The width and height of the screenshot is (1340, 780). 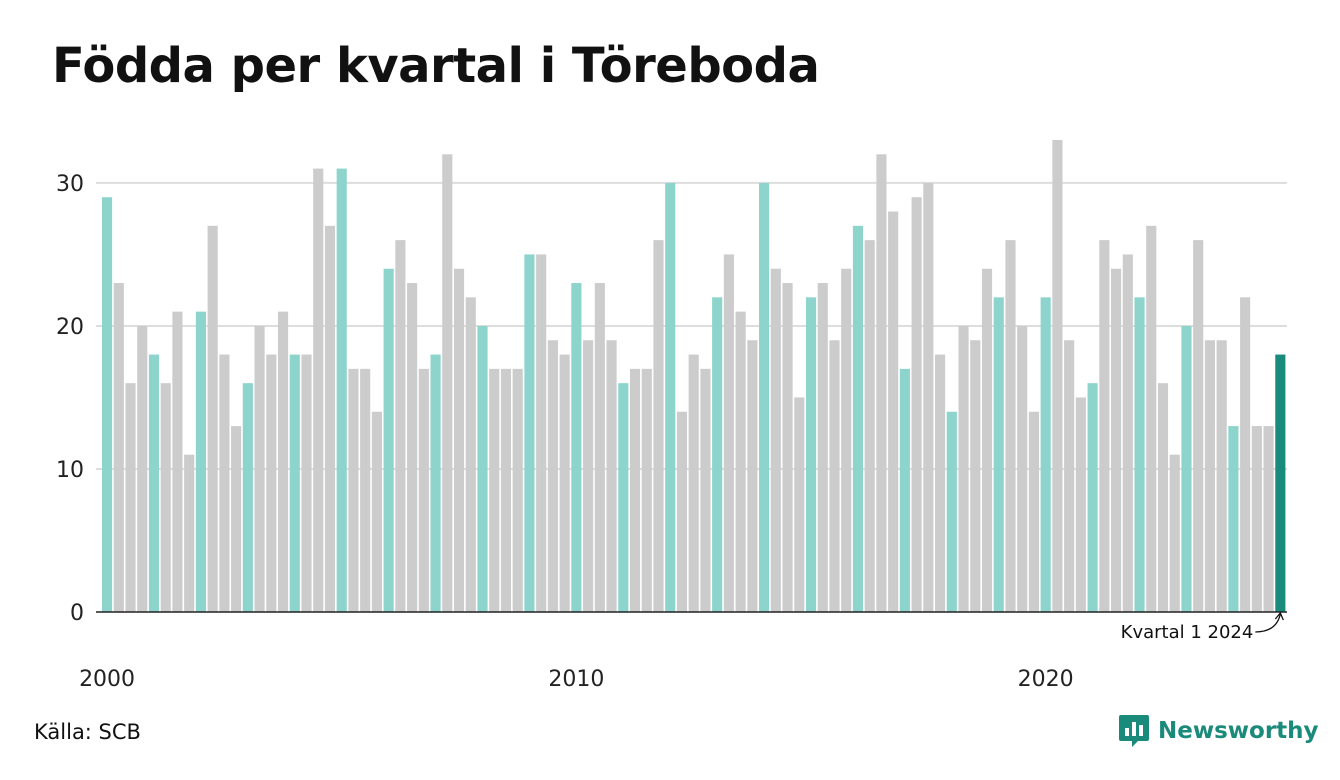 I want to click on x-tick-label: 2010, so click(x=576, y=679).